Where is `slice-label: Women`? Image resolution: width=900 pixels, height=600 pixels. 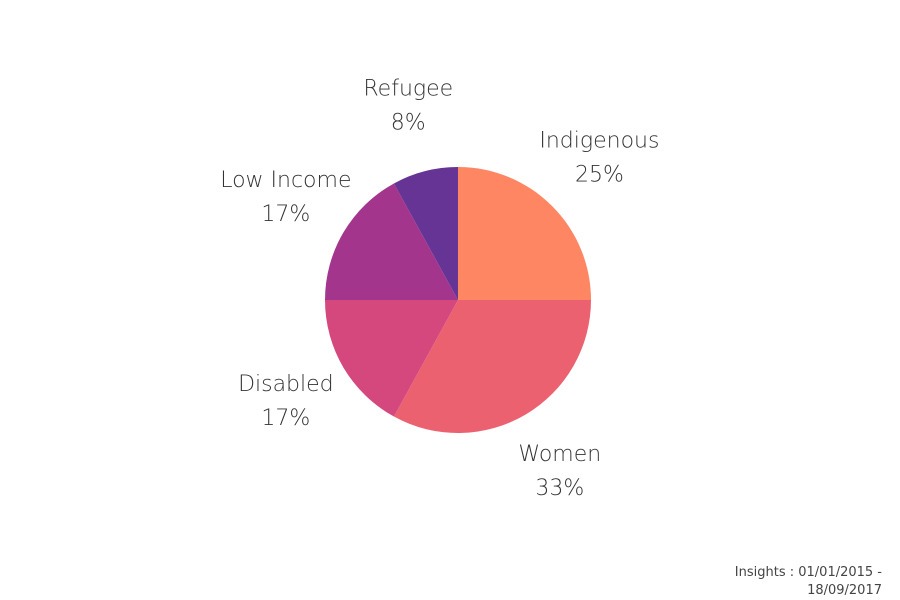
slice-label: Women is located at coordinates (559, 454).